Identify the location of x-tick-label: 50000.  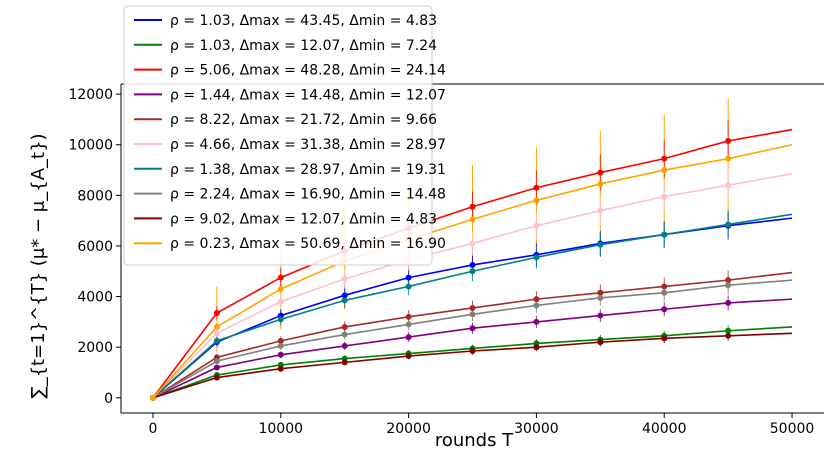
(792, 429).